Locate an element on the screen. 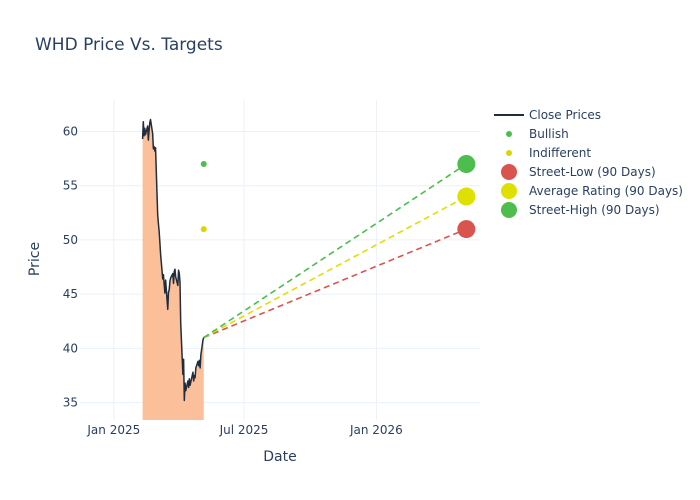 The height and width of the screenshot is (500, 700). legend-label: Bullish is located at coordinates (549, 134).